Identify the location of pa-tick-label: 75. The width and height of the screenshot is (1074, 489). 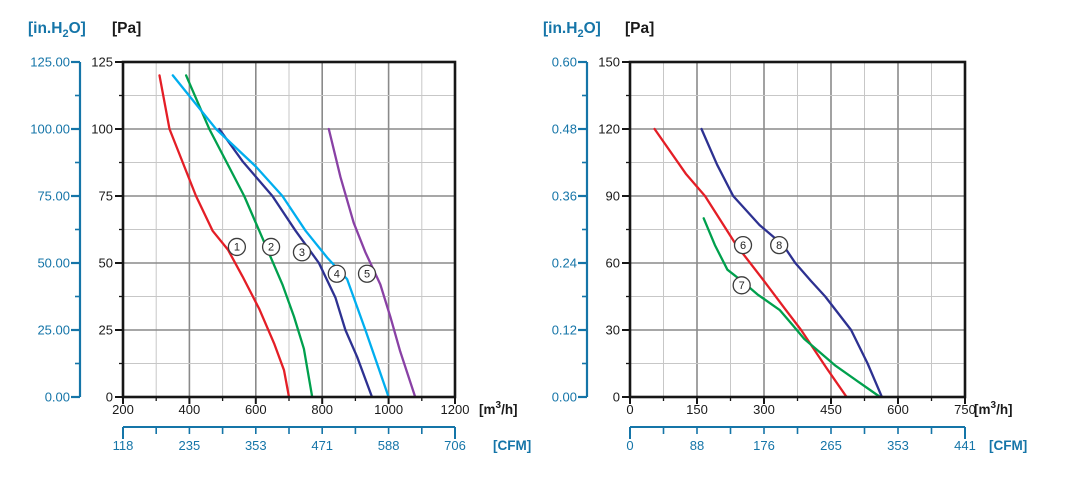
(106, 196).